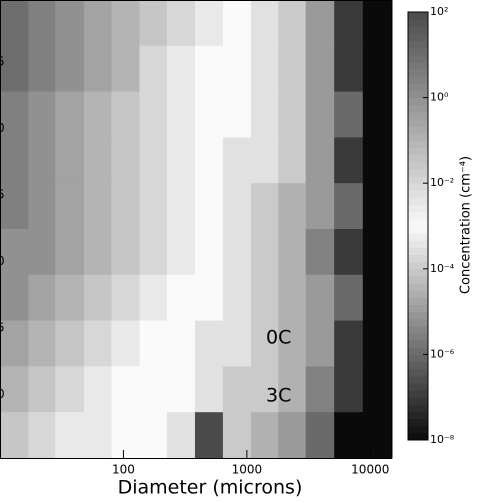 Image resolution: width=485 pixels, height=503 pixels. What do you see at coordinates (2, 328) in the screenshot?
I see `y-tick-label: 5` at bounding box center [2, 328].